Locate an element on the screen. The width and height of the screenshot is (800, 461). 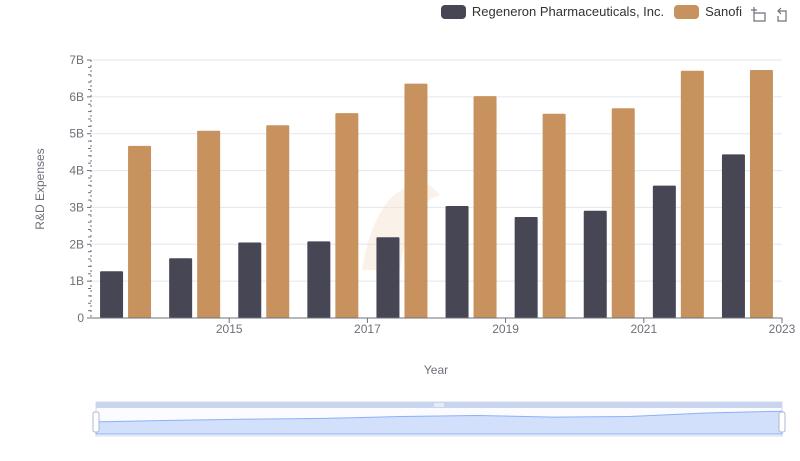
y-tick-label: 7B is located at coordinates (76, 60).